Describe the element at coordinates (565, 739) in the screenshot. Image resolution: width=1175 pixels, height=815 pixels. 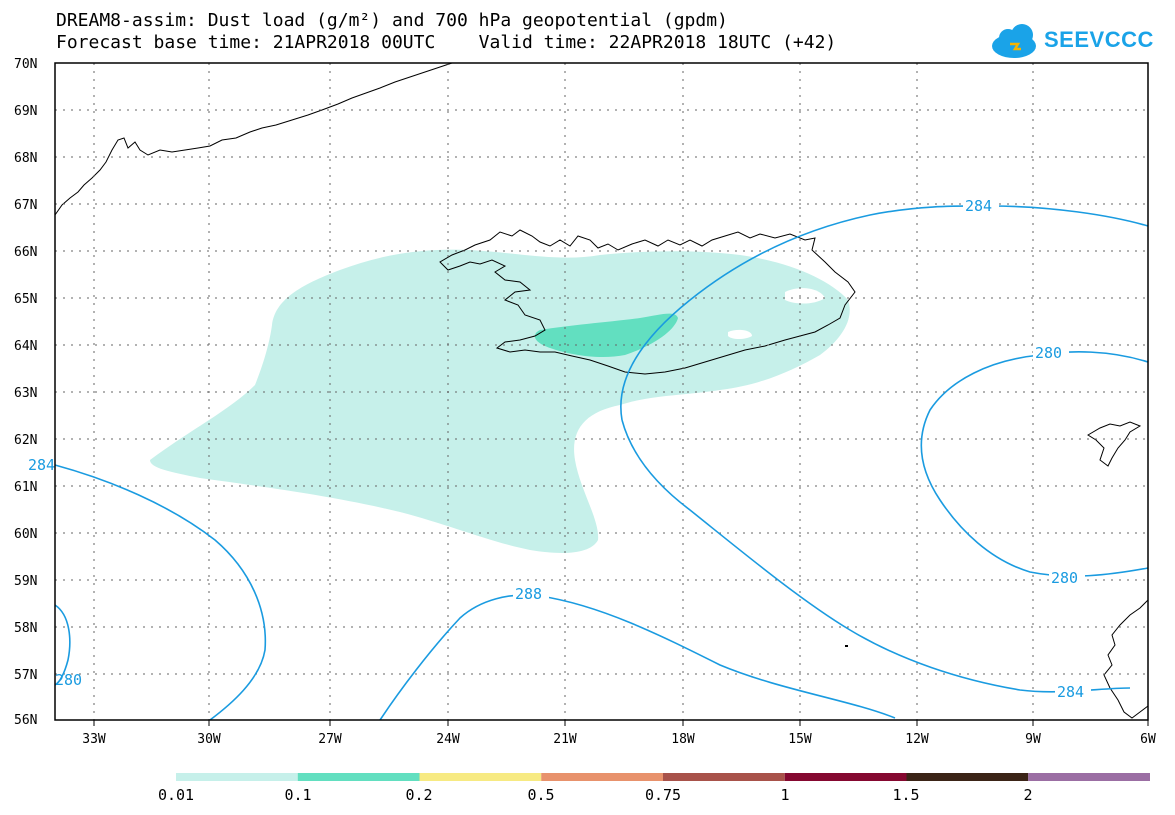
I see `lon-label: 21W` at that location.